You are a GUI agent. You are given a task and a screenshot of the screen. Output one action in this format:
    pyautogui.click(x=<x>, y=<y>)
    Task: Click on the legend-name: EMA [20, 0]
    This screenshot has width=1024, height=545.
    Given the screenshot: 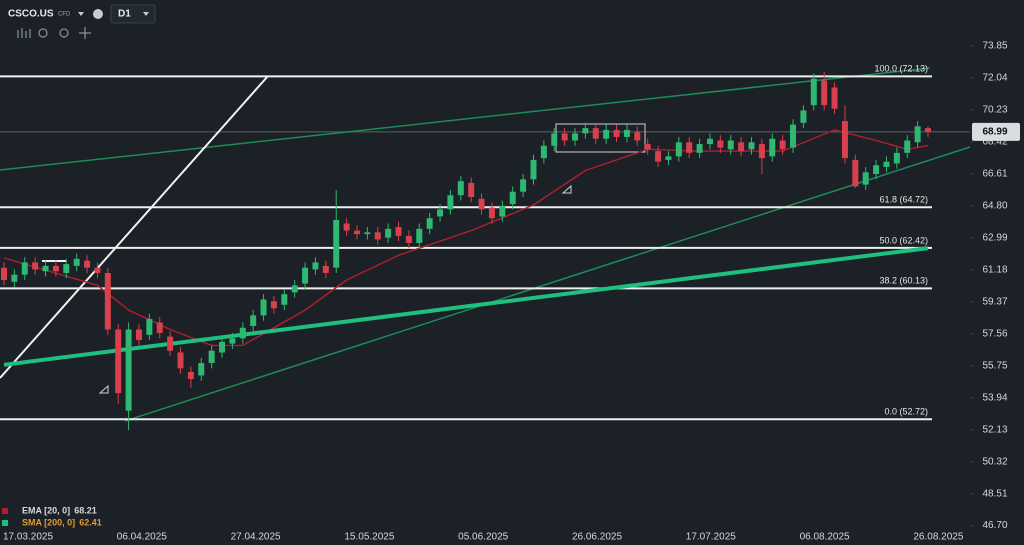 What is the action you would take?
    pyautogui.click(x=46, y=510)
    